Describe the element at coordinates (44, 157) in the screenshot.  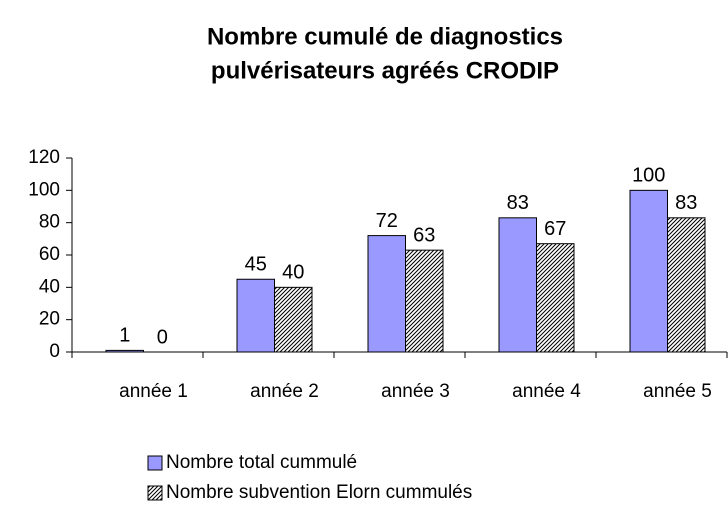
I see `y-tick-label: 120` at that location.